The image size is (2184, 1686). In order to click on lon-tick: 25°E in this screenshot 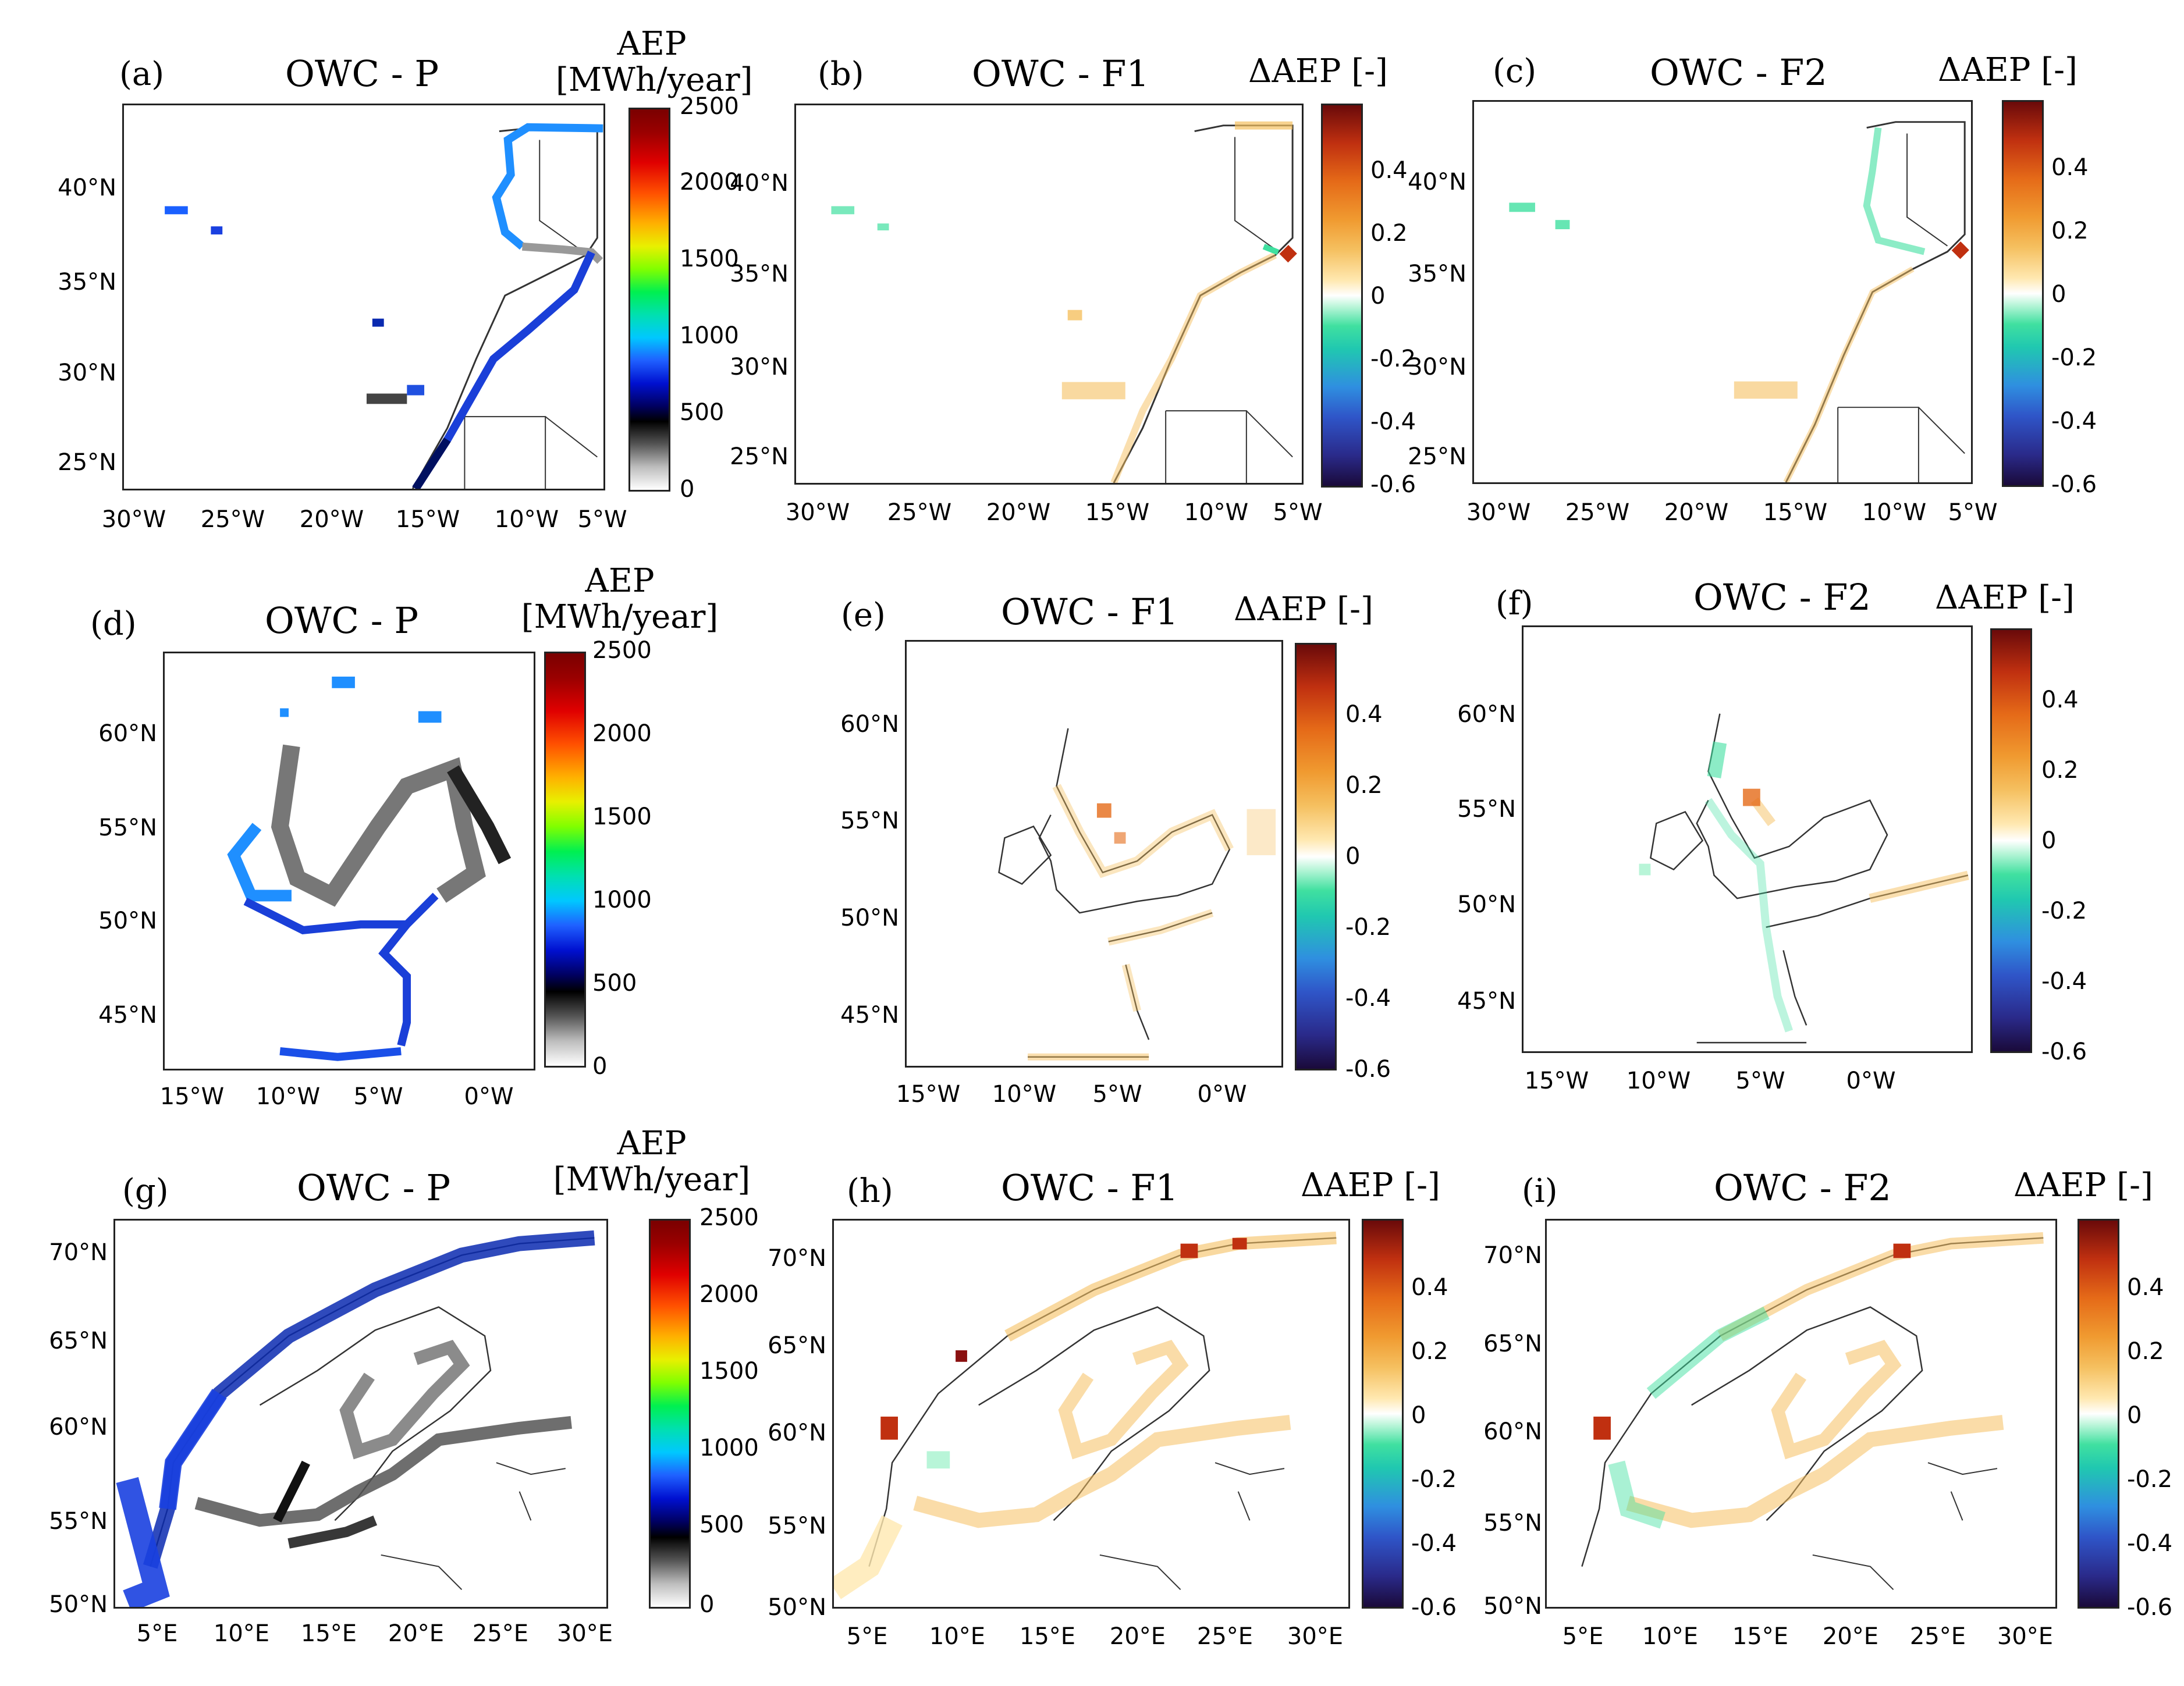, I will do `click(1937, 1636)`.